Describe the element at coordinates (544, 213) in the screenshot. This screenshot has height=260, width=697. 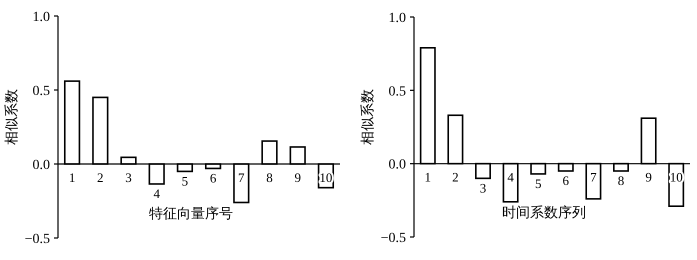
I see `x-axis-title: 时间系数序列` at that location.